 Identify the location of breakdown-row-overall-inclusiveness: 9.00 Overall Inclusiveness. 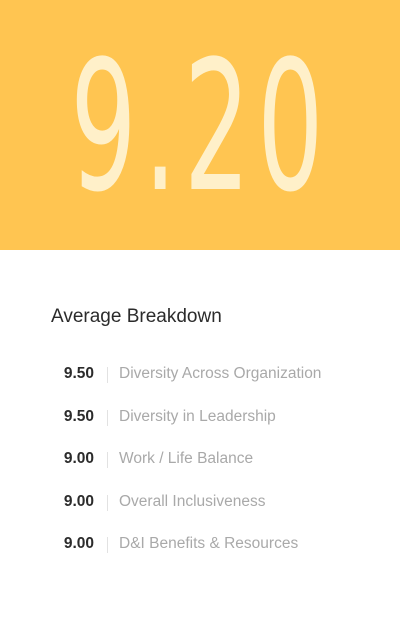
(200, 513).